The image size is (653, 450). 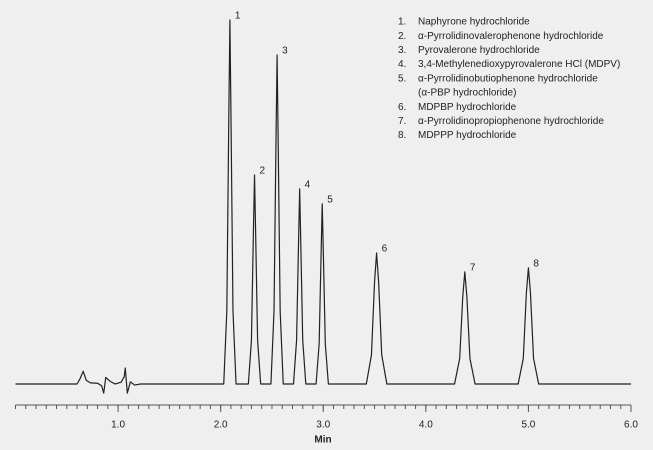 I want to click on legend-number: 4., so click(x=402, y=64).